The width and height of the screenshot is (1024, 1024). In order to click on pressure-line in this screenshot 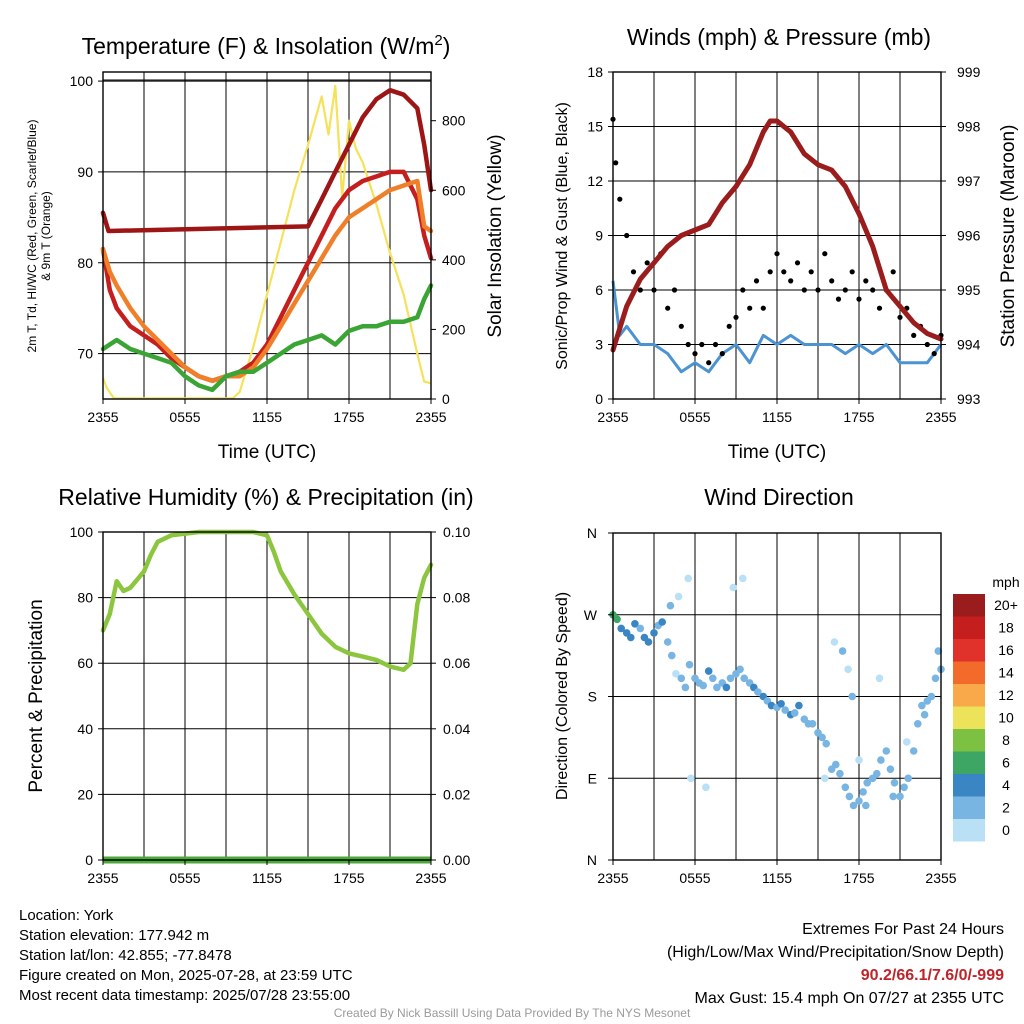, I will do `click(777, 235)`.